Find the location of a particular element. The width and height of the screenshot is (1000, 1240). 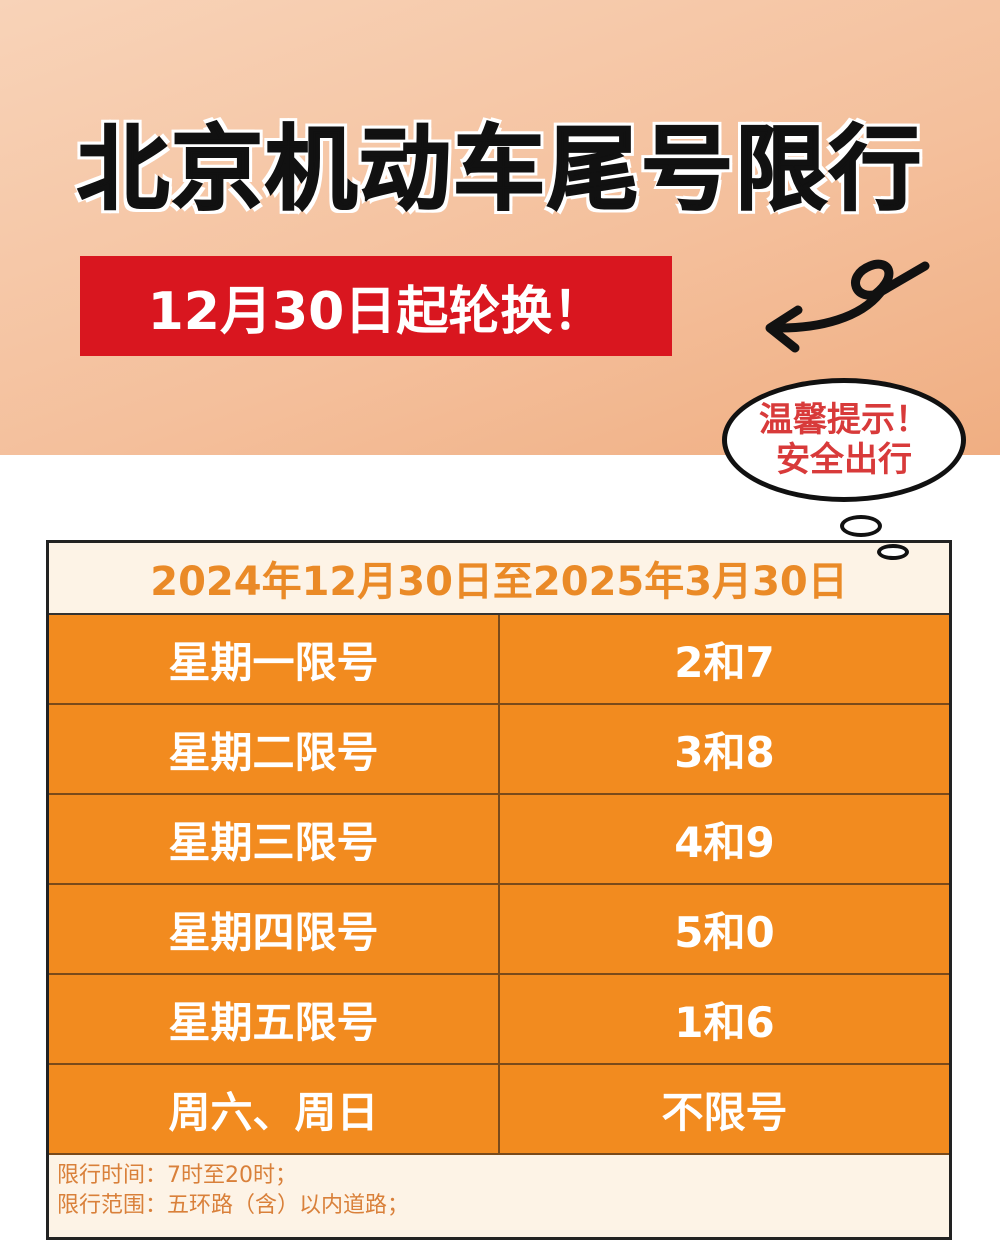

numbers-cell: 4和9 is located at coordinates (724, 842).